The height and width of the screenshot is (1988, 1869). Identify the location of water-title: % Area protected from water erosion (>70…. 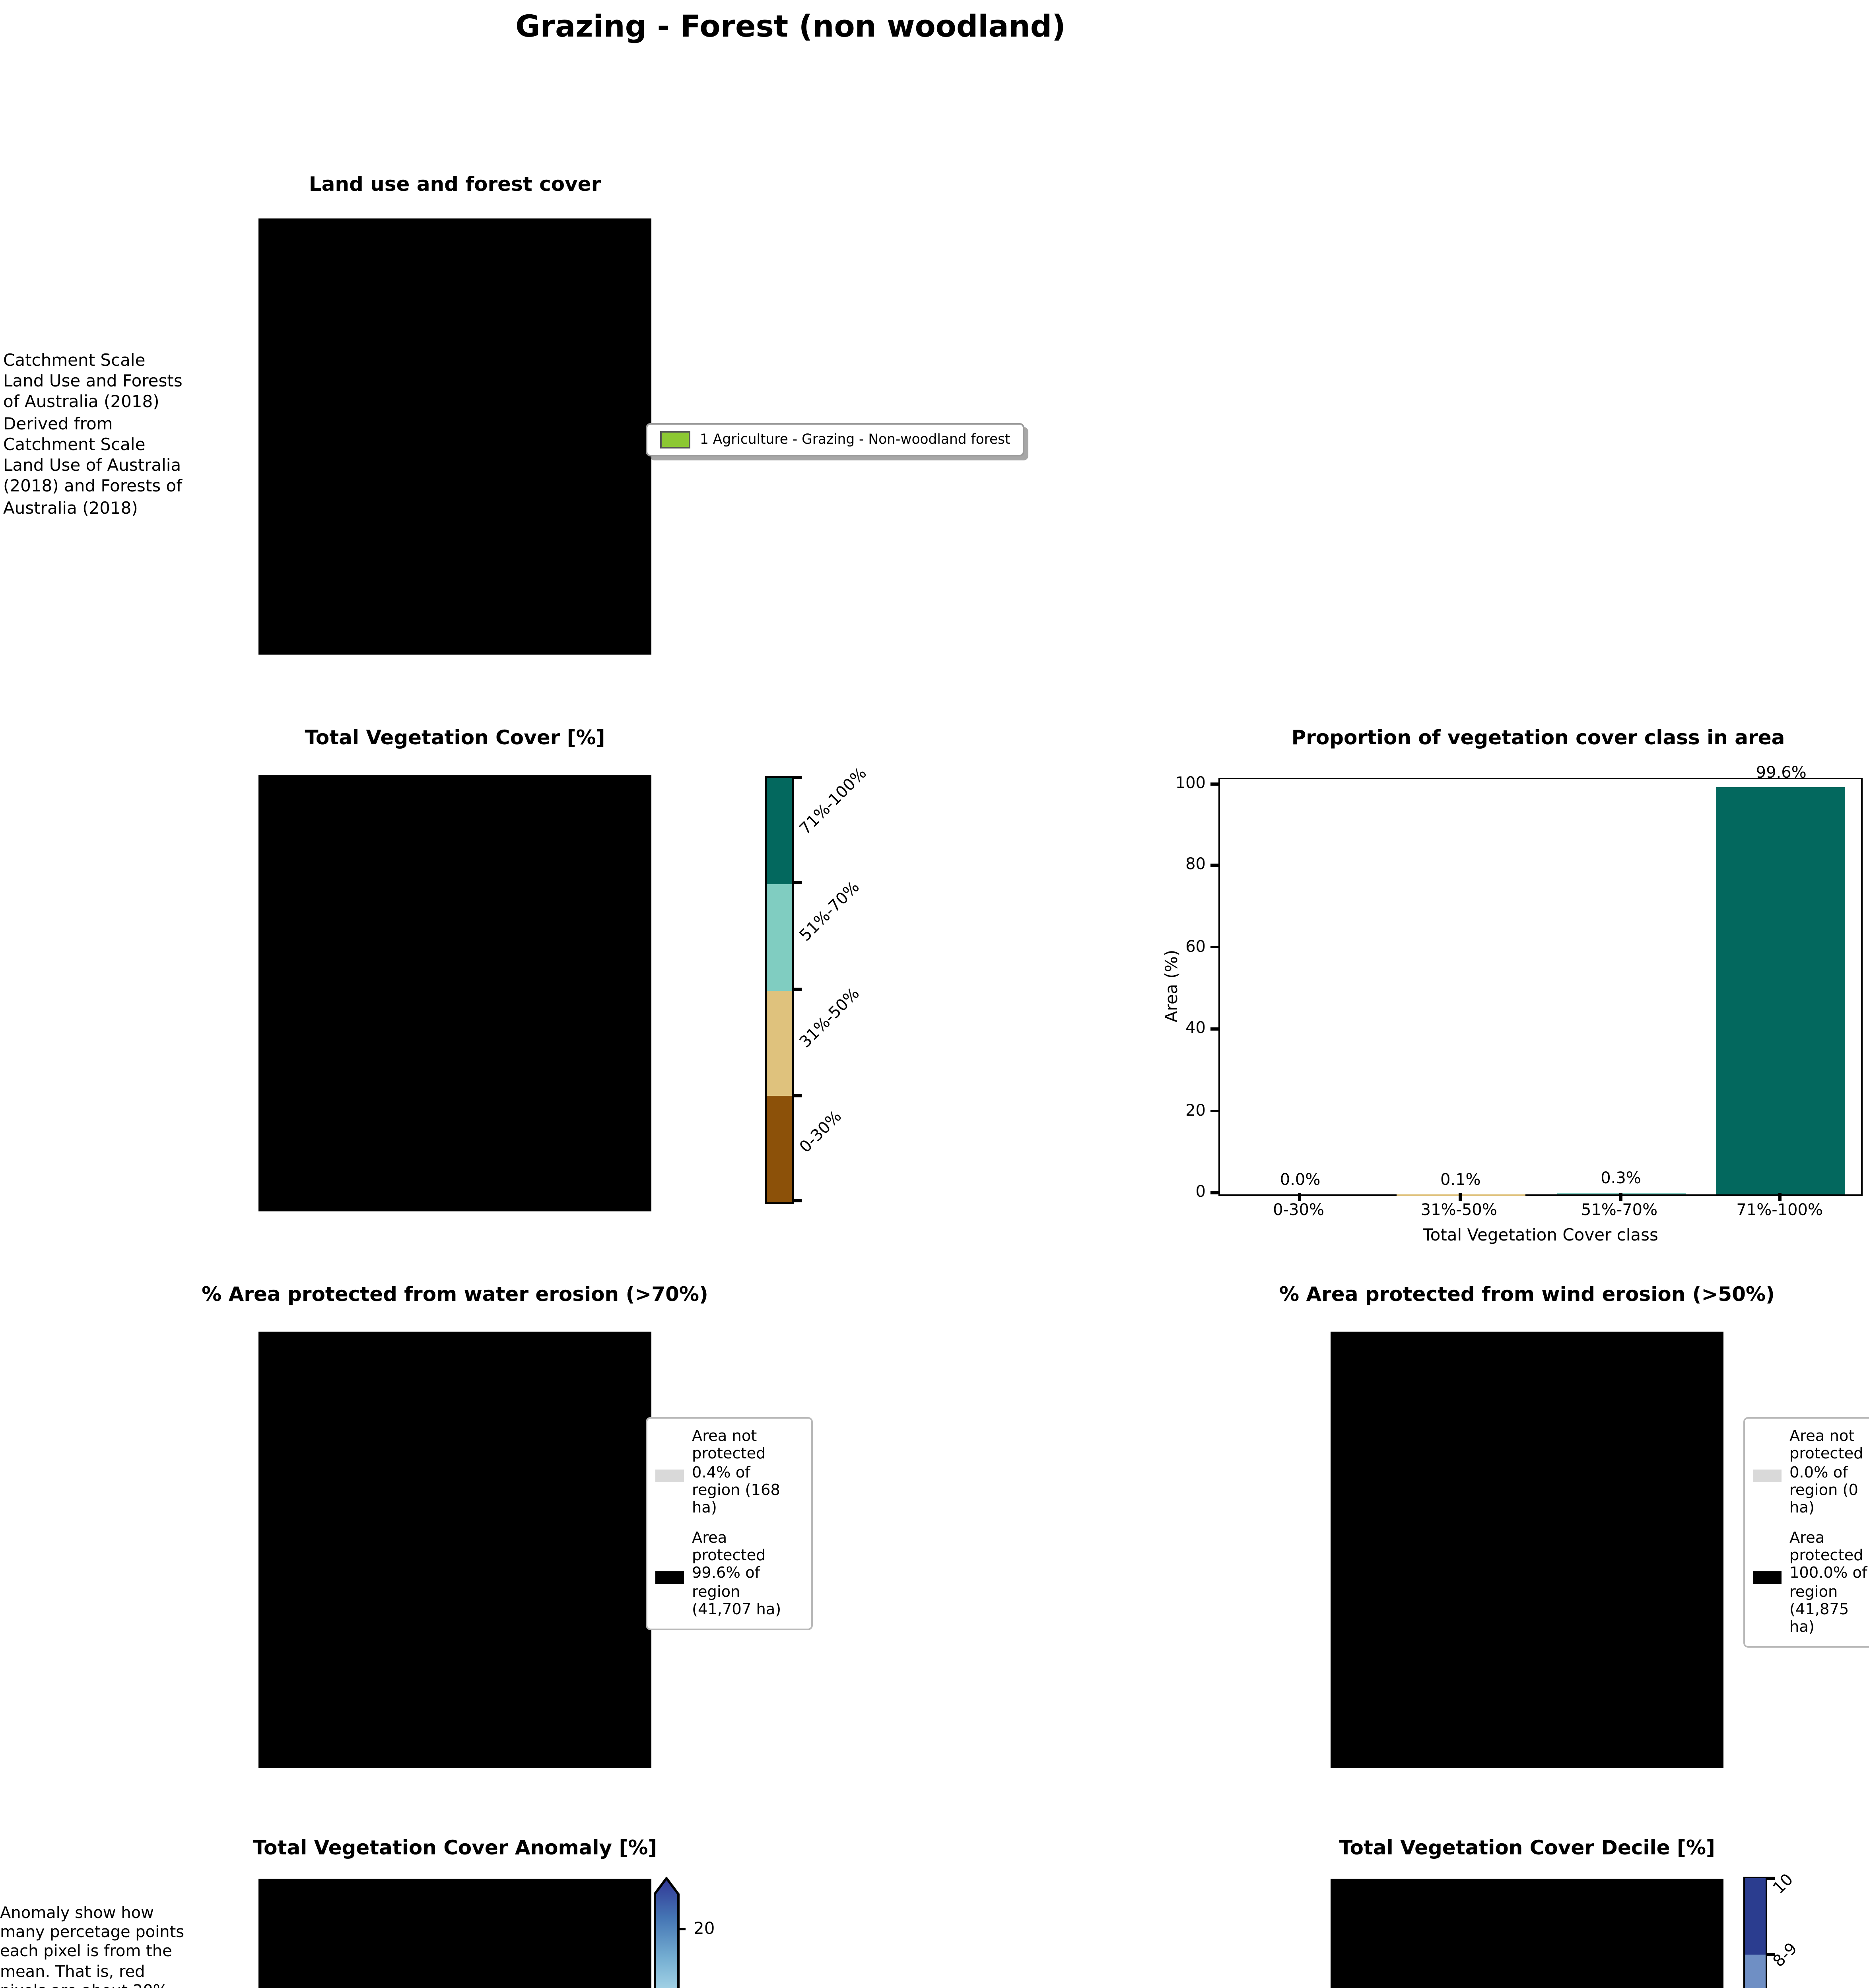
(455, 1294).